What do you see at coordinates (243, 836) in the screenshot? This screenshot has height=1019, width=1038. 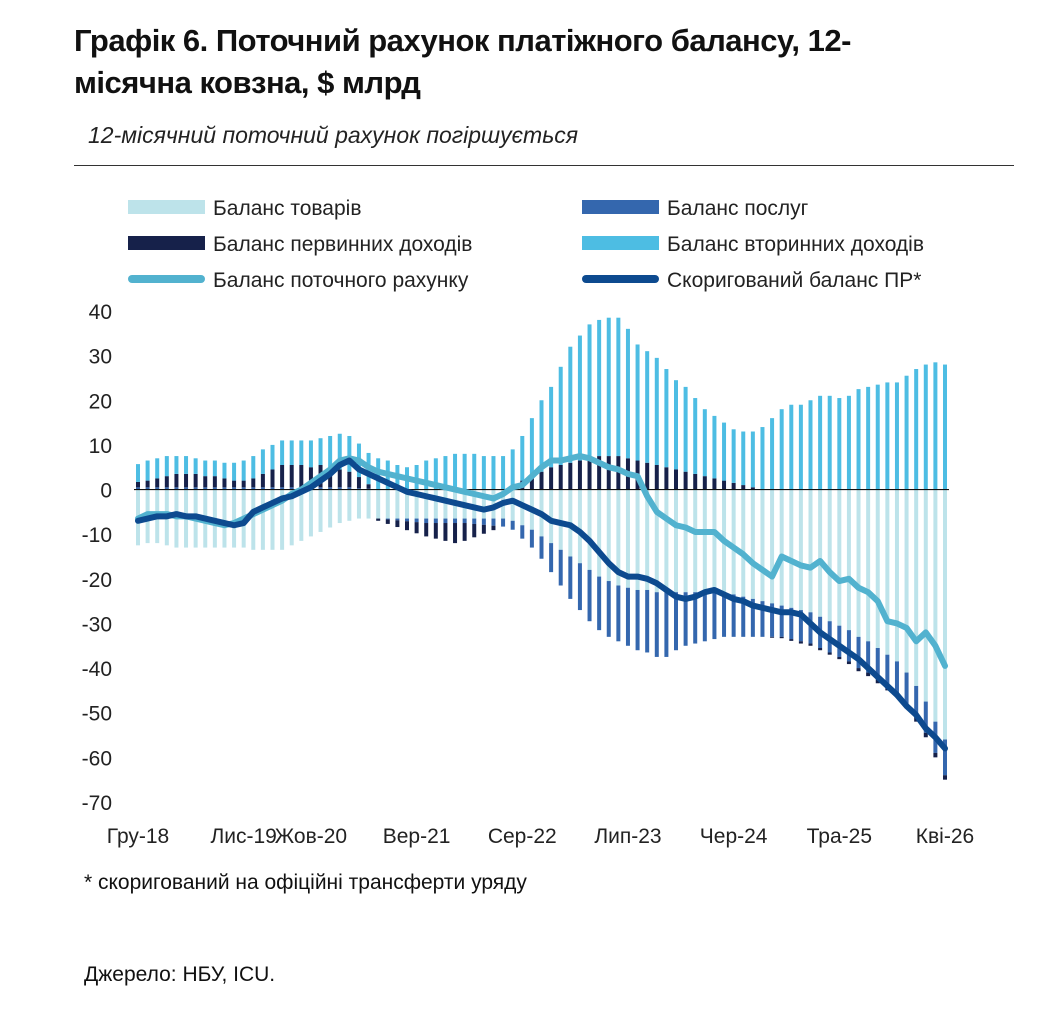 I see `x-tick-label: Лис-19` at bounding box center [243, 836].